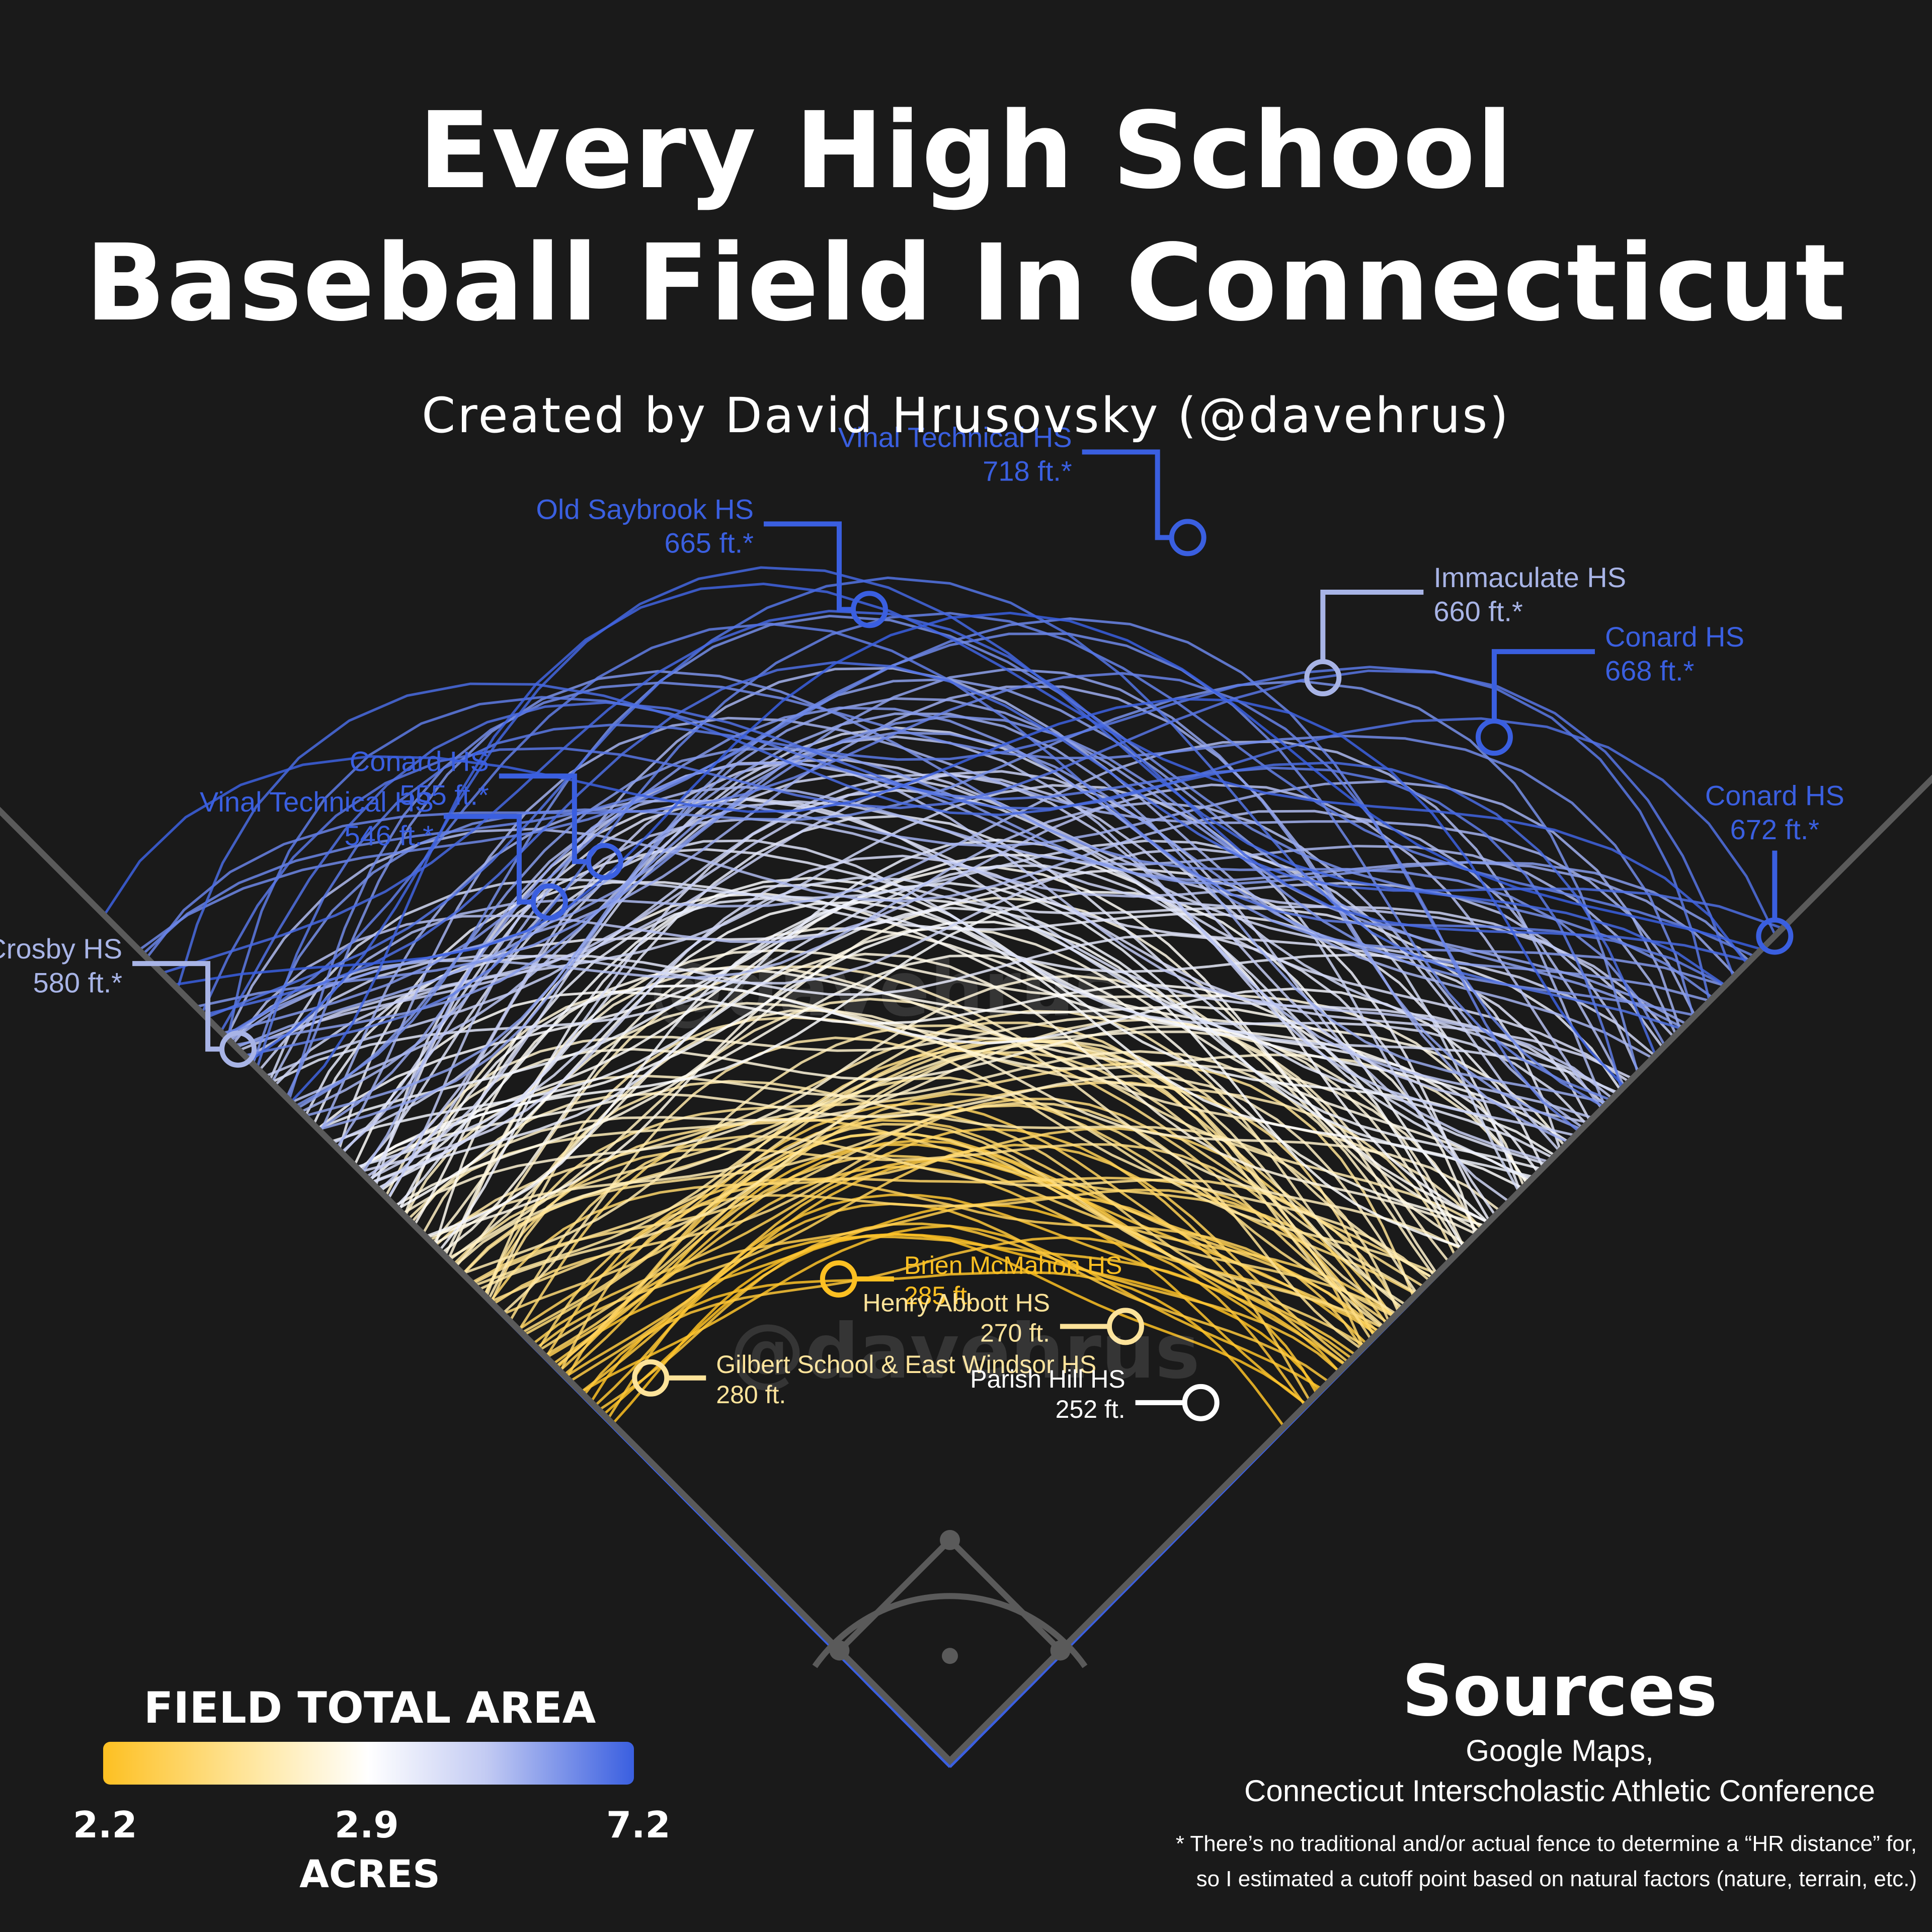 The image size is (1932, 1932). Describe the element at coordinates (370, 1874) in the screenshot. I see `legend-unit: ACRES` at that location.